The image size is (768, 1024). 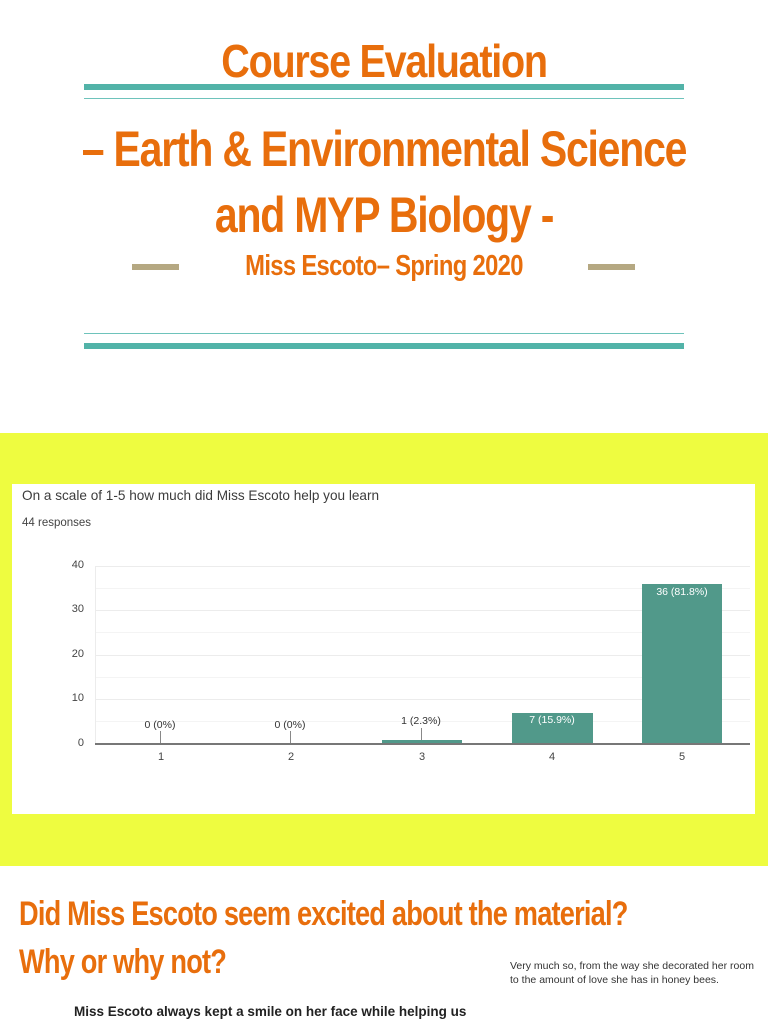 What do you see at coordinates (384, 346) in the screenshot?
I see `bottom-rule-thick` at bounding box center [384, 346].